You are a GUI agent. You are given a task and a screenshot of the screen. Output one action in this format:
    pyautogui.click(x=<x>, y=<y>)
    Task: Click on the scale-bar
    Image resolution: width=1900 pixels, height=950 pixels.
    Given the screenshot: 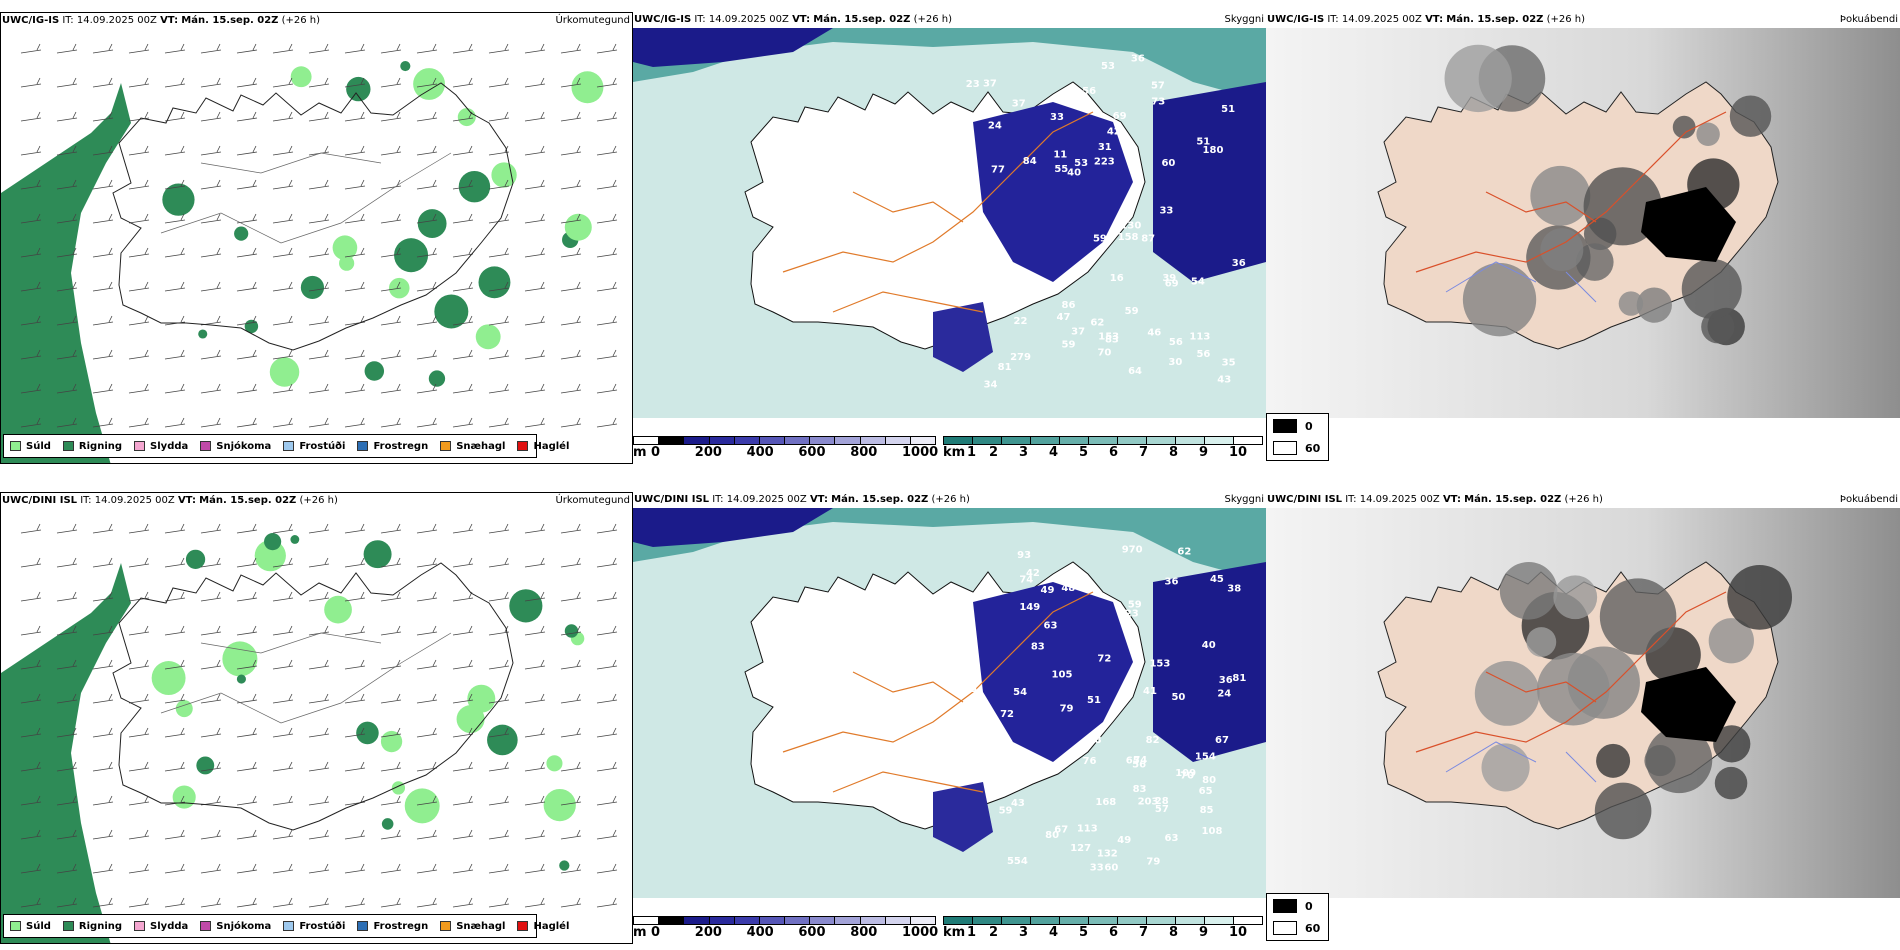 What is the action you would take?
    pyautogui.click(x=1103, y=440)
    